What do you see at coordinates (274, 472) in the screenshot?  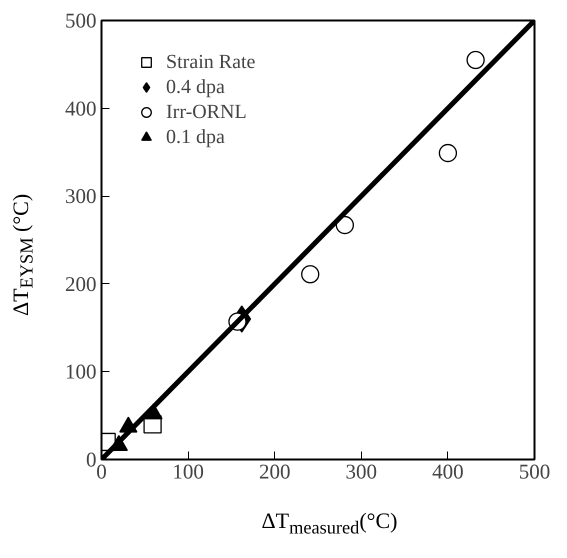 I see `x-tick-label: 200` at bounding box center [274, 472].